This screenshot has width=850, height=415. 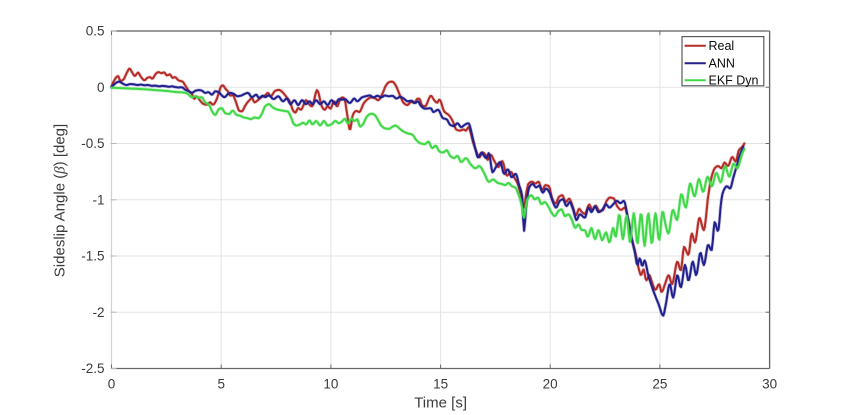 What do you see at coordinates (92, 256) in the screenshot?
I see `svg-text: -1.5` at bounding box center [92, 256].